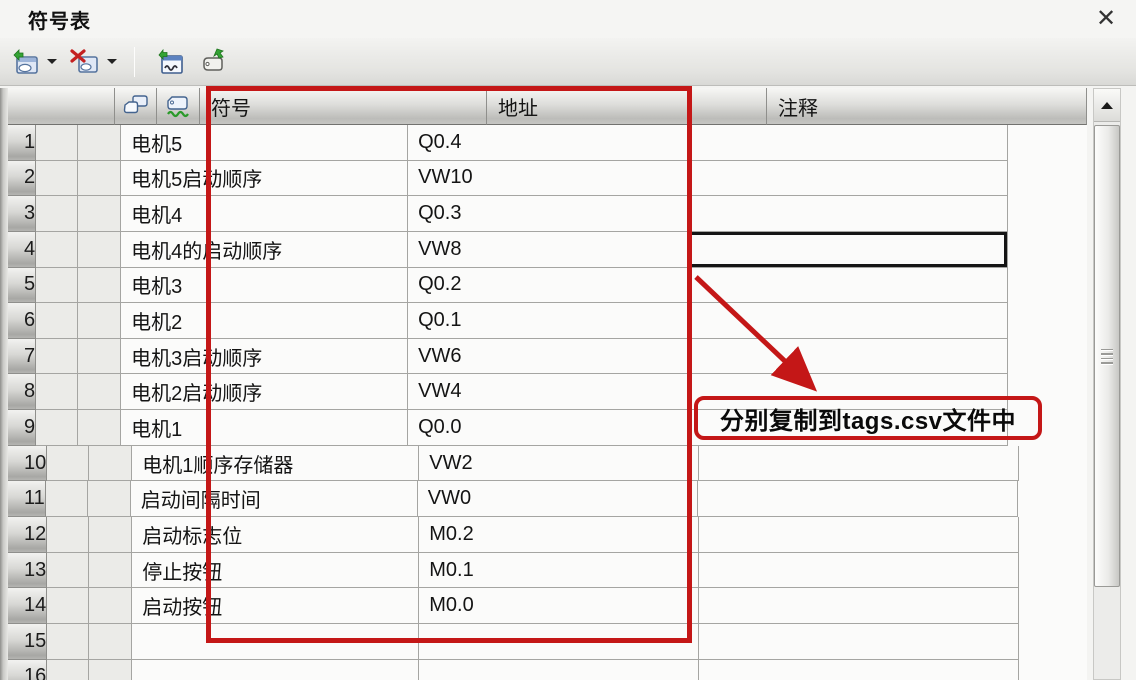  I want to click on symbol-cell: 电机4, so click(265, 214).